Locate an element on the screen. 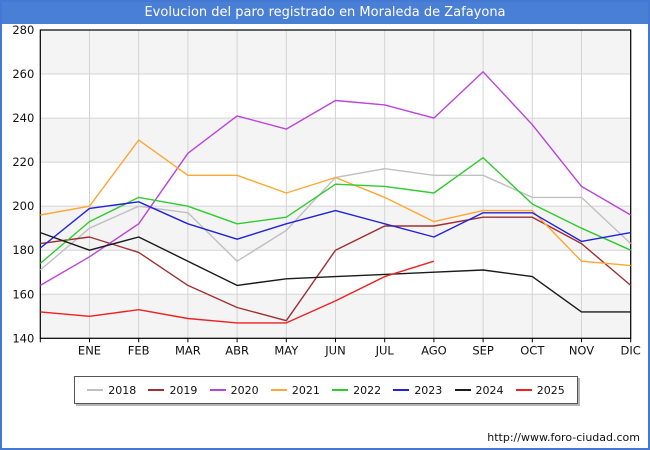  legend-label-2022: 2022 is located at coordinates (367, 390).